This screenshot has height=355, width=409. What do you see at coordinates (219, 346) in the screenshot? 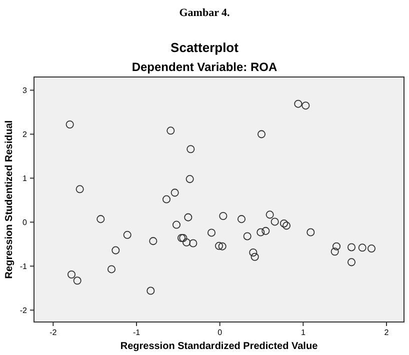
I see `x-axis-title: Regression Standardized Predicted Value` at bounding box center [219, 346].